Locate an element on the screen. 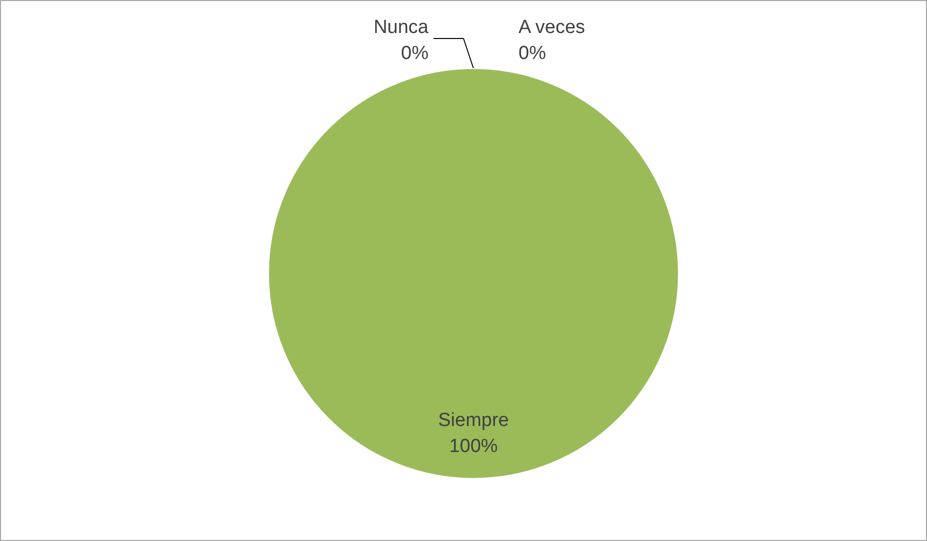  data-label: 100% is located at coordinates (473, 447).